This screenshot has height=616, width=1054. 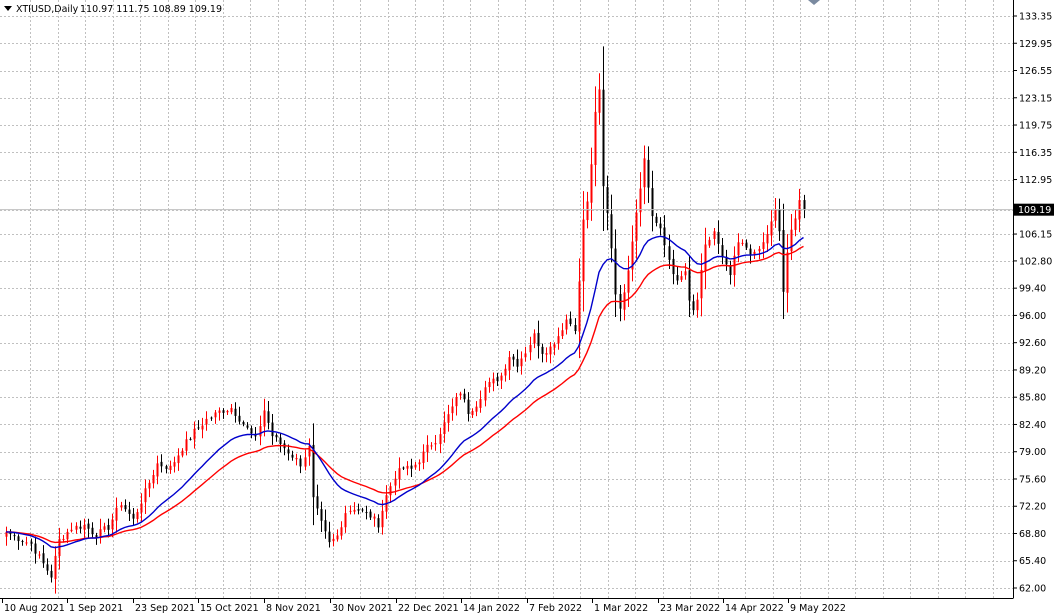 I want to click on price-axis-label: 85.80, so click(x=1032, y=398).